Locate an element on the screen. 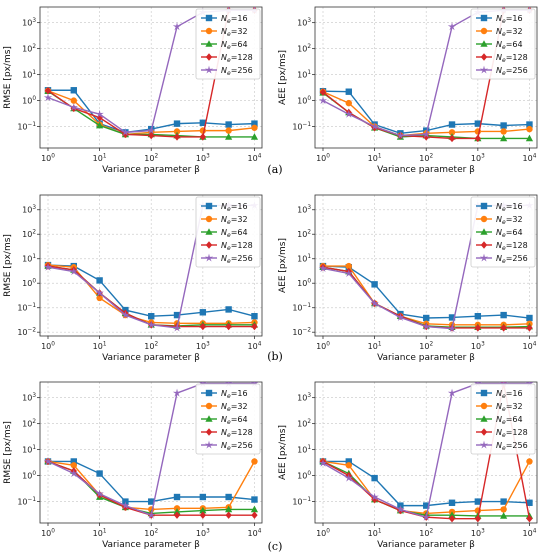 The width and height of the screenshot is (550, 558). y-tick-label-0: 10⁻¹ is located at coordinates (301, 127).